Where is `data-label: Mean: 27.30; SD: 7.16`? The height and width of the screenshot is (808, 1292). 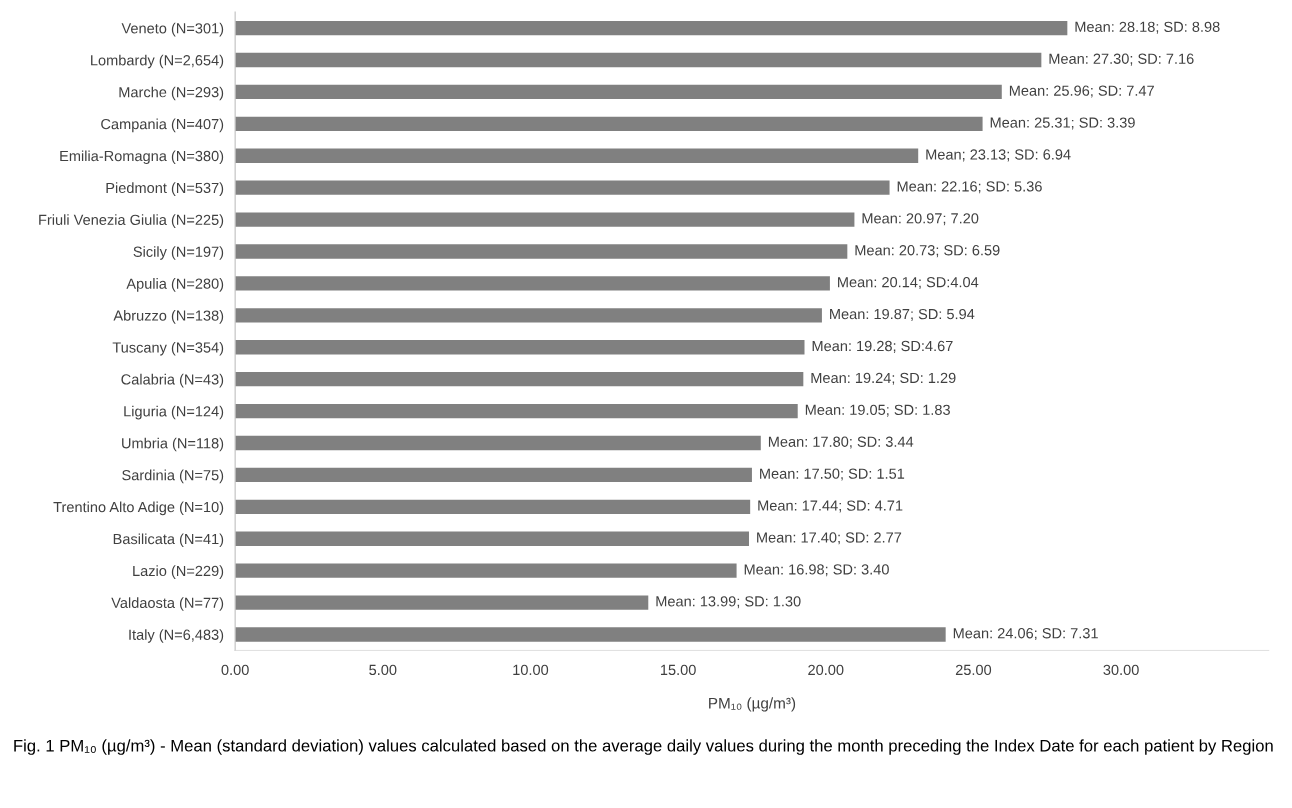
data-label: Mean: 27.30; SD: 7.16 is located at coordinates (1121, 59).